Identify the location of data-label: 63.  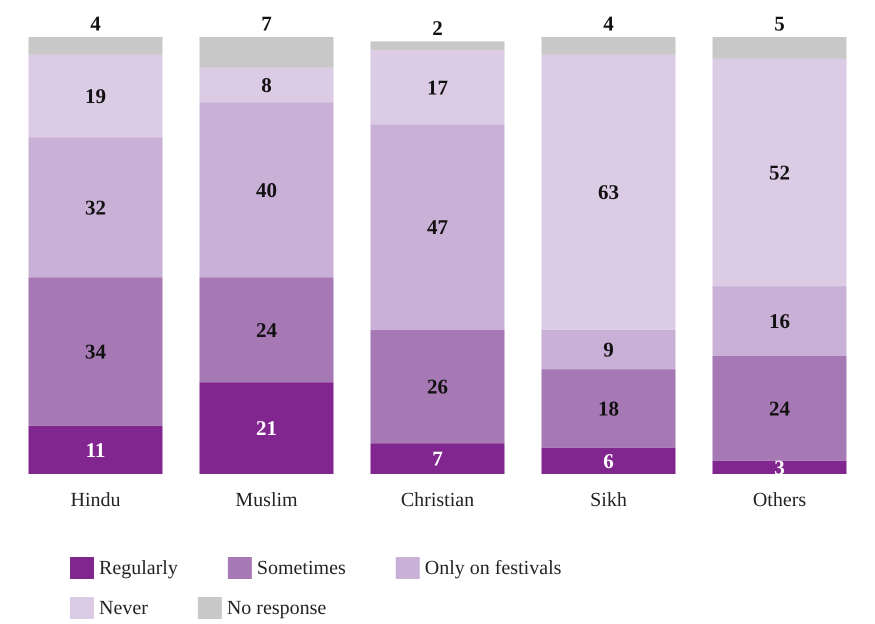
(608, 192).